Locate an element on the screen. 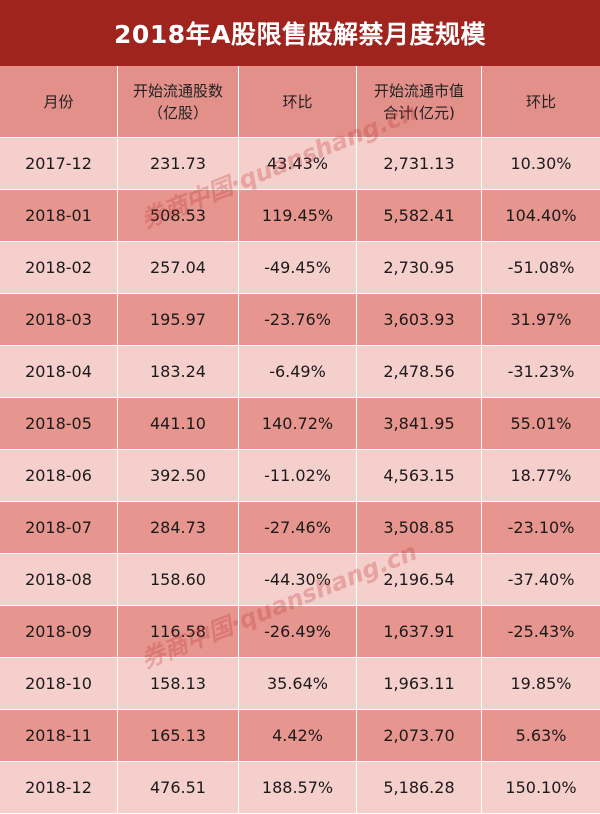  table-row: 2018-04 183.24 -6.49% 2,478.56 -31.23% is located at coordinates (300, 372).